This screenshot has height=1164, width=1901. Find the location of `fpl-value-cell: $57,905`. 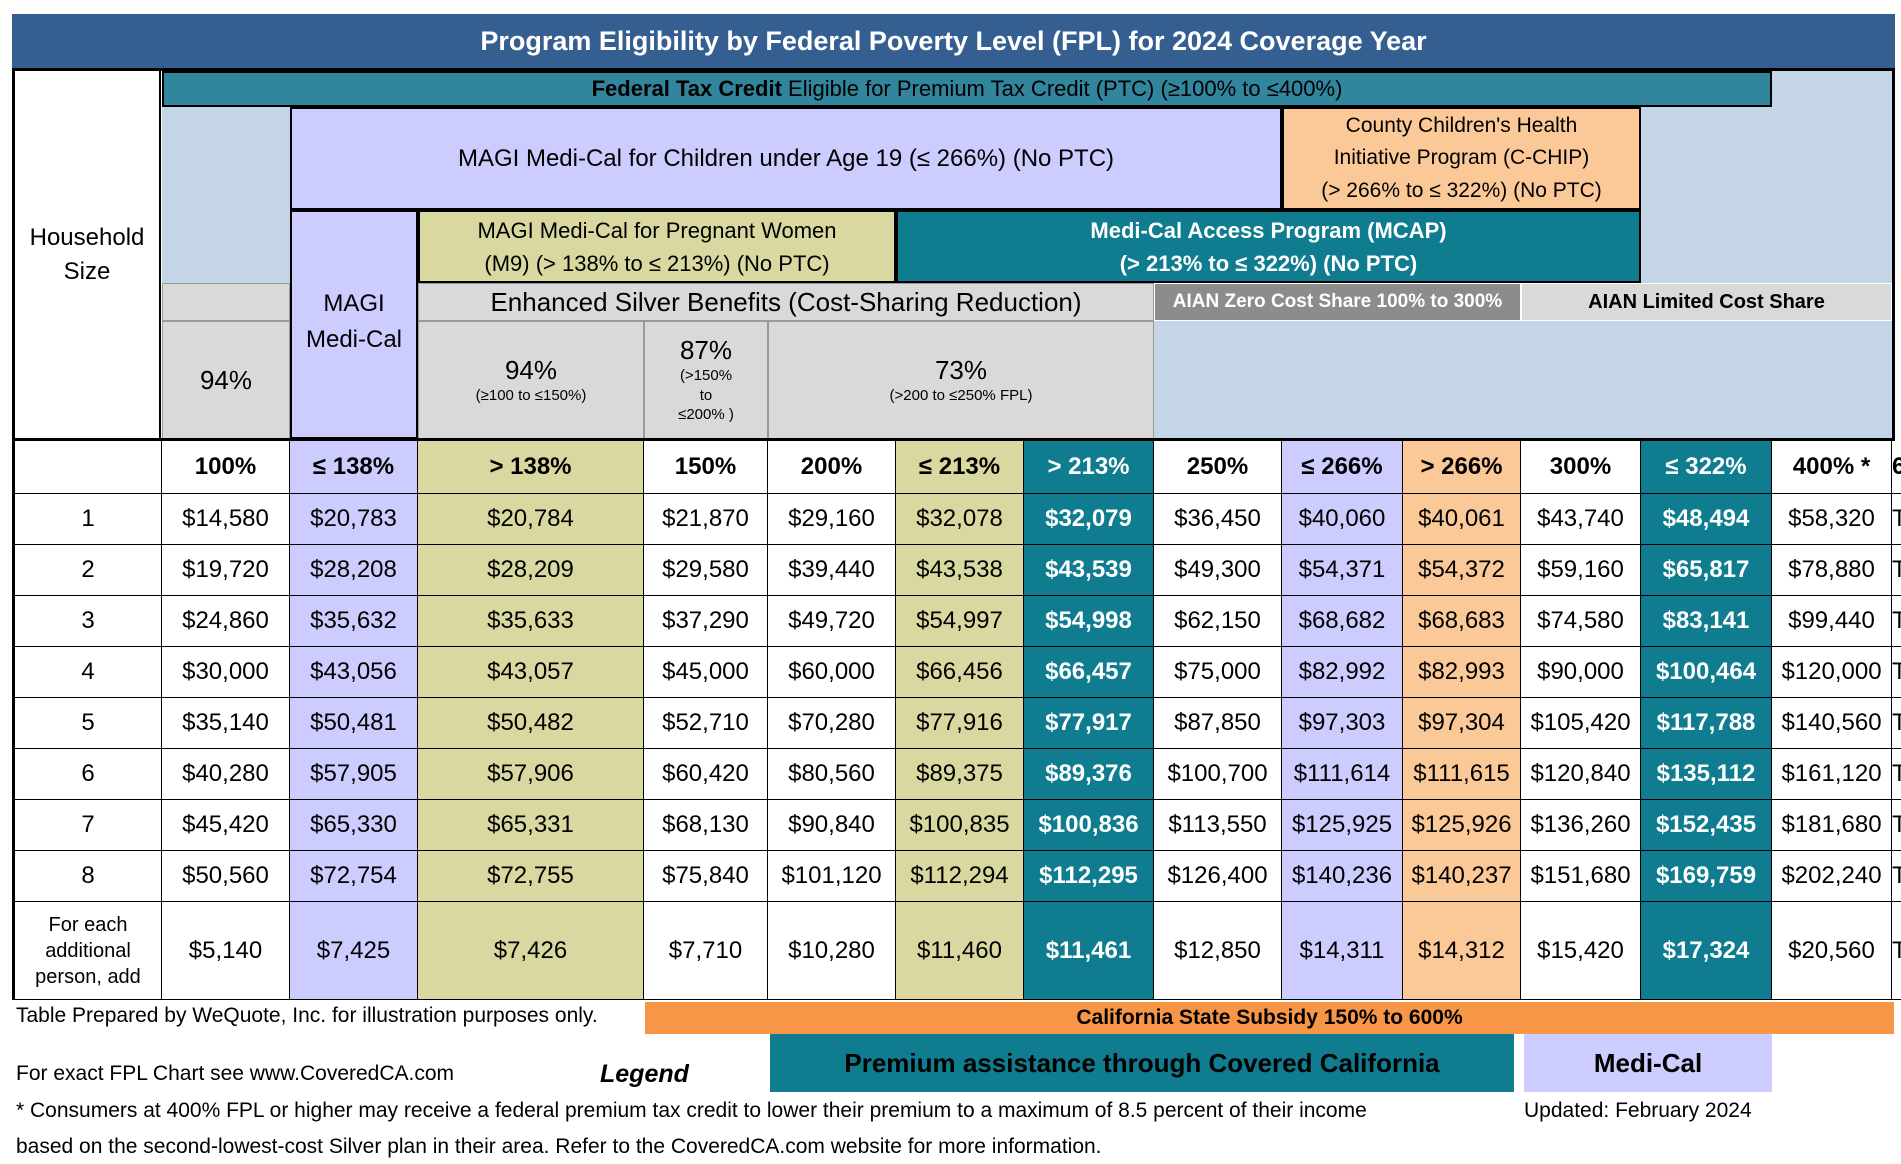

fpl-value-cell: $57,905 is located at coordinates (354, 774).